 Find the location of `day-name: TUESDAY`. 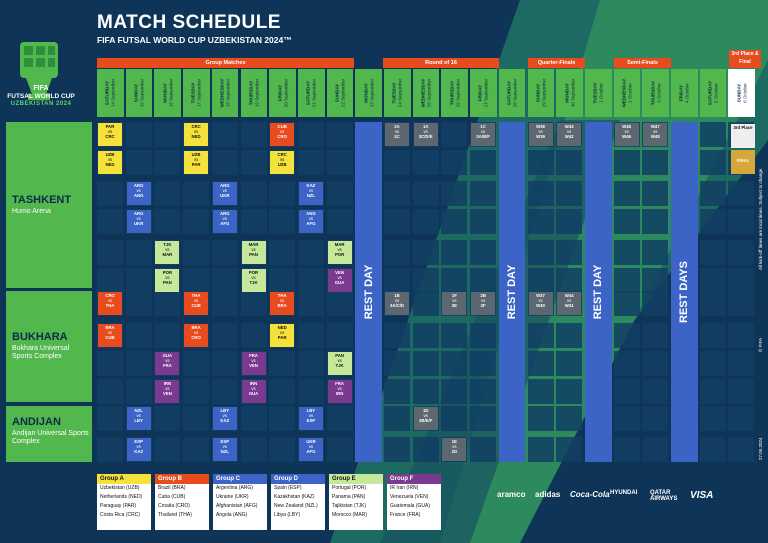

day-name: TUESDAY is located at coordinates (595, 93).